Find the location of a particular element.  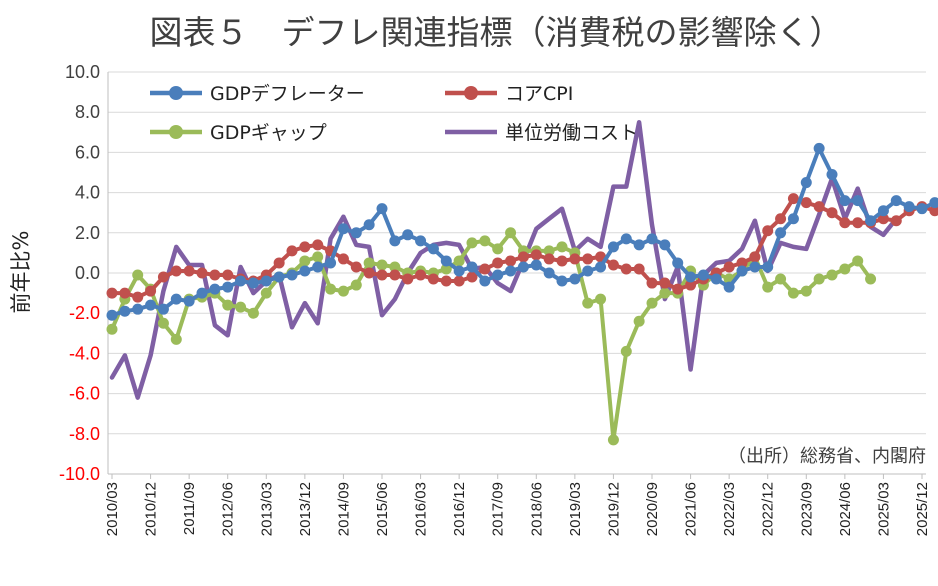

legend-label: GDPギャップ is located at coordinates (268, 133).